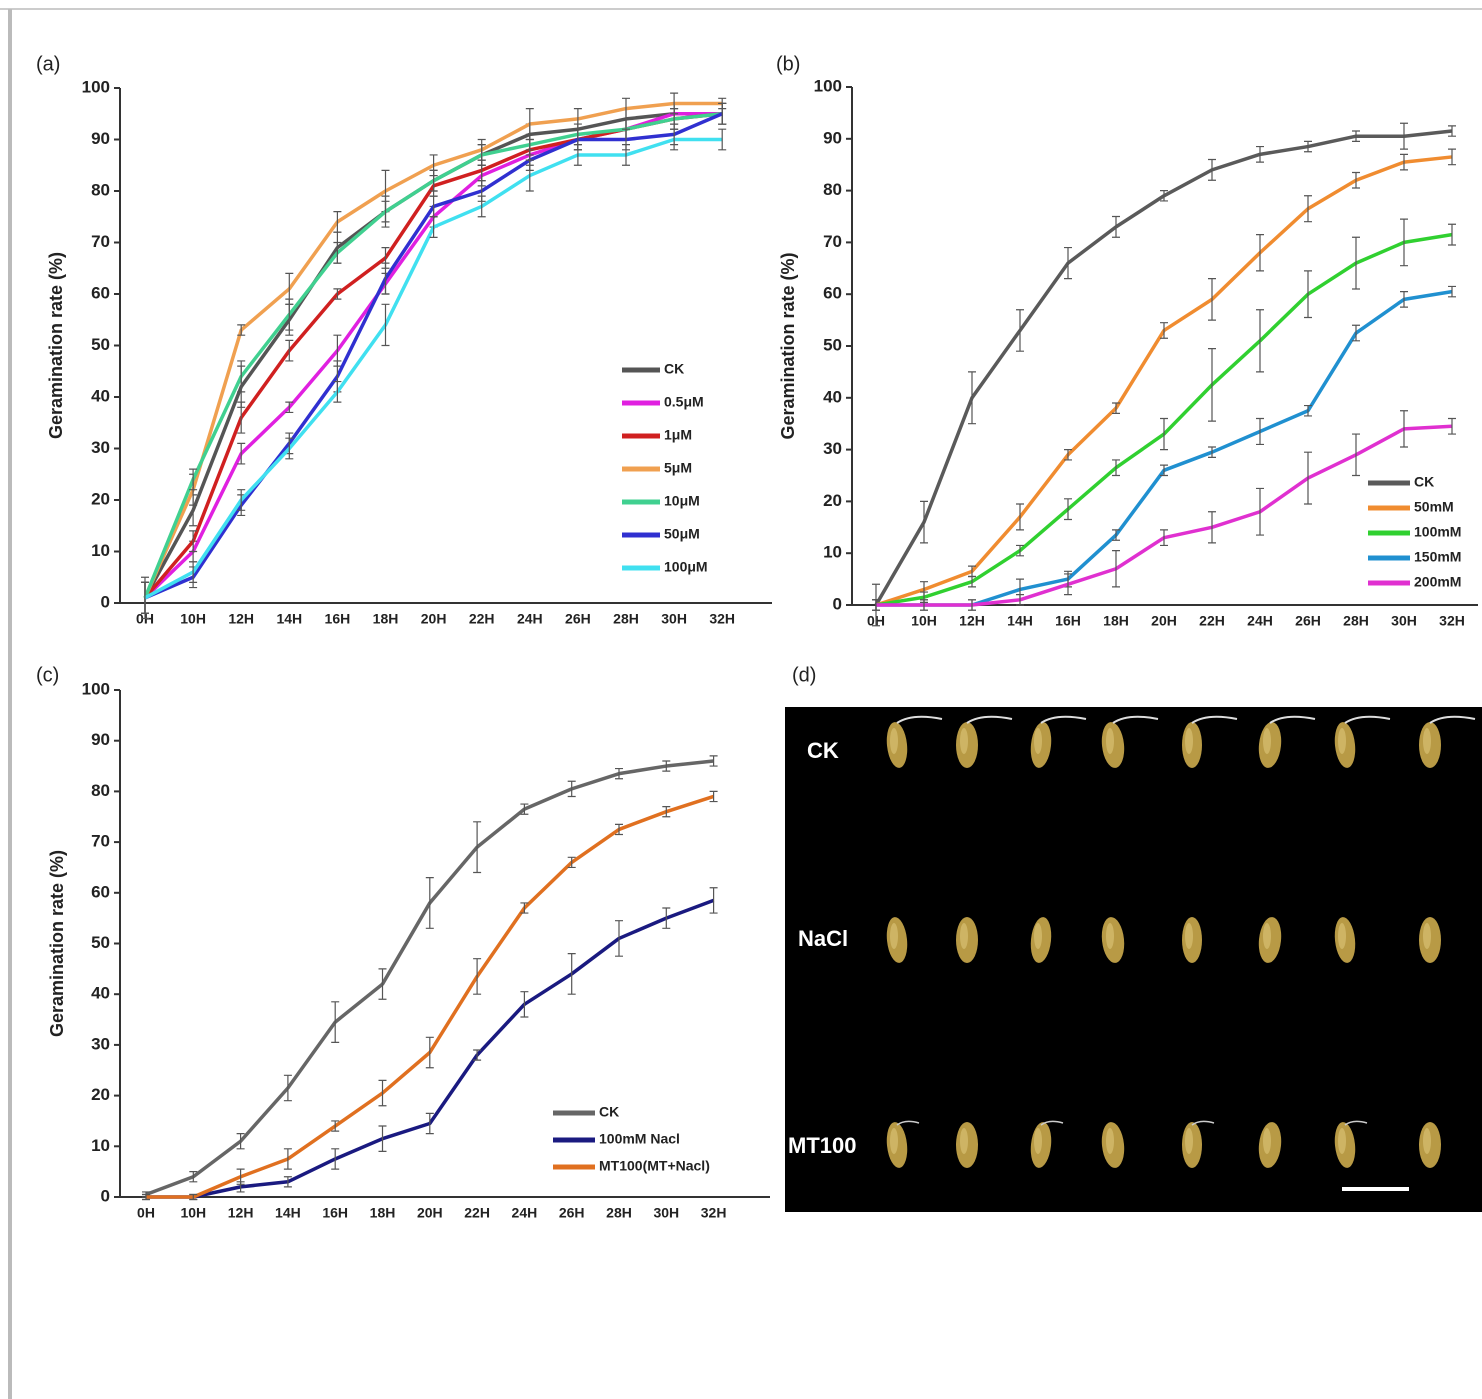 Image resolution: width=1482 pixels, height=1399 pixels. Describe the element at coordinates (1212, 621) in the screenshot. I see `x-tick-label: 22H` at that location.